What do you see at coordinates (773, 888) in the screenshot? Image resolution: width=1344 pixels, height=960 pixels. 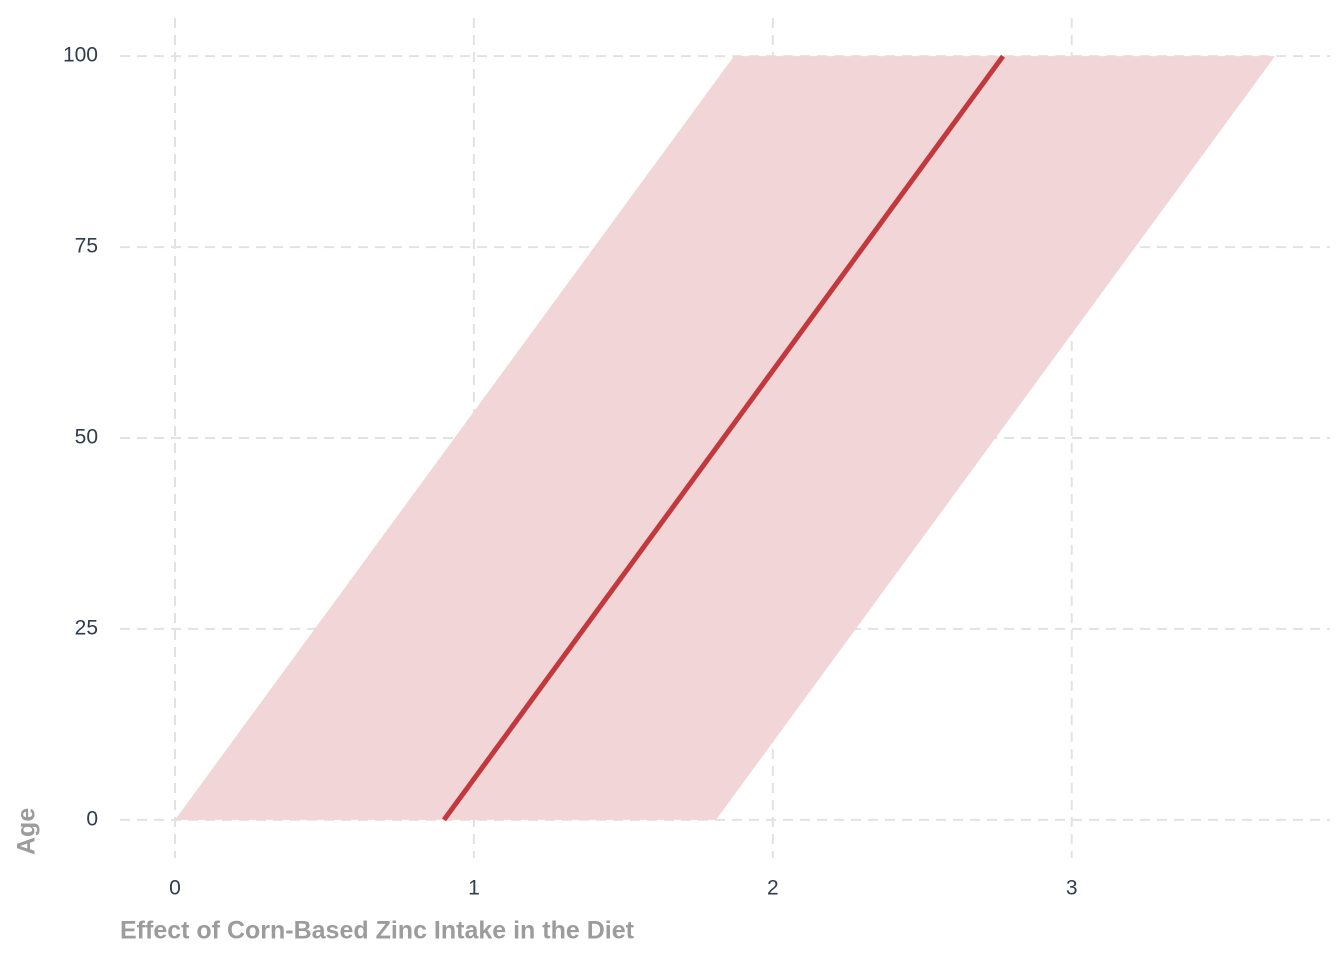 I see `x-tick-label: 2` at bounding box center [773, 888].